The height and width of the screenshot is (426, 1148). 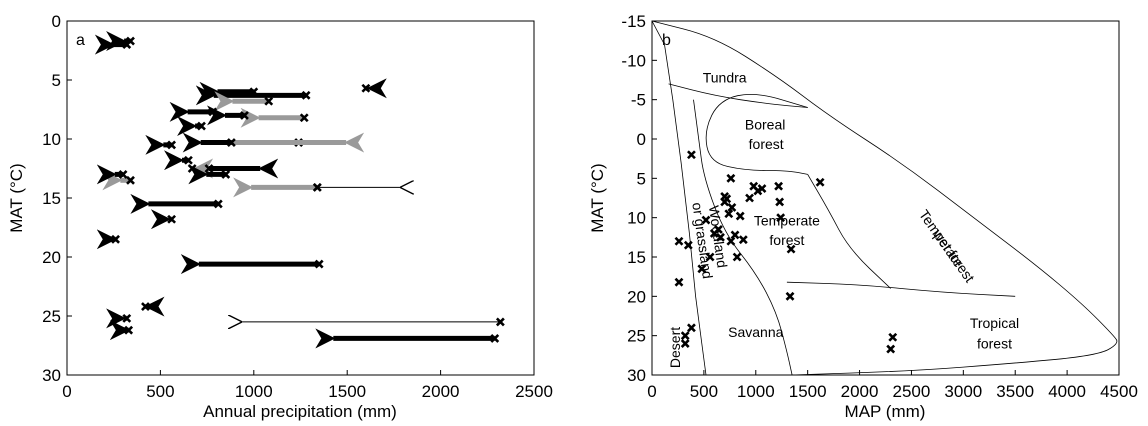 What do you see at coordinates (636, 375) in the screenshot?
I see `panel-b-y-tick-label: 30` at bounding box center [636, 375].